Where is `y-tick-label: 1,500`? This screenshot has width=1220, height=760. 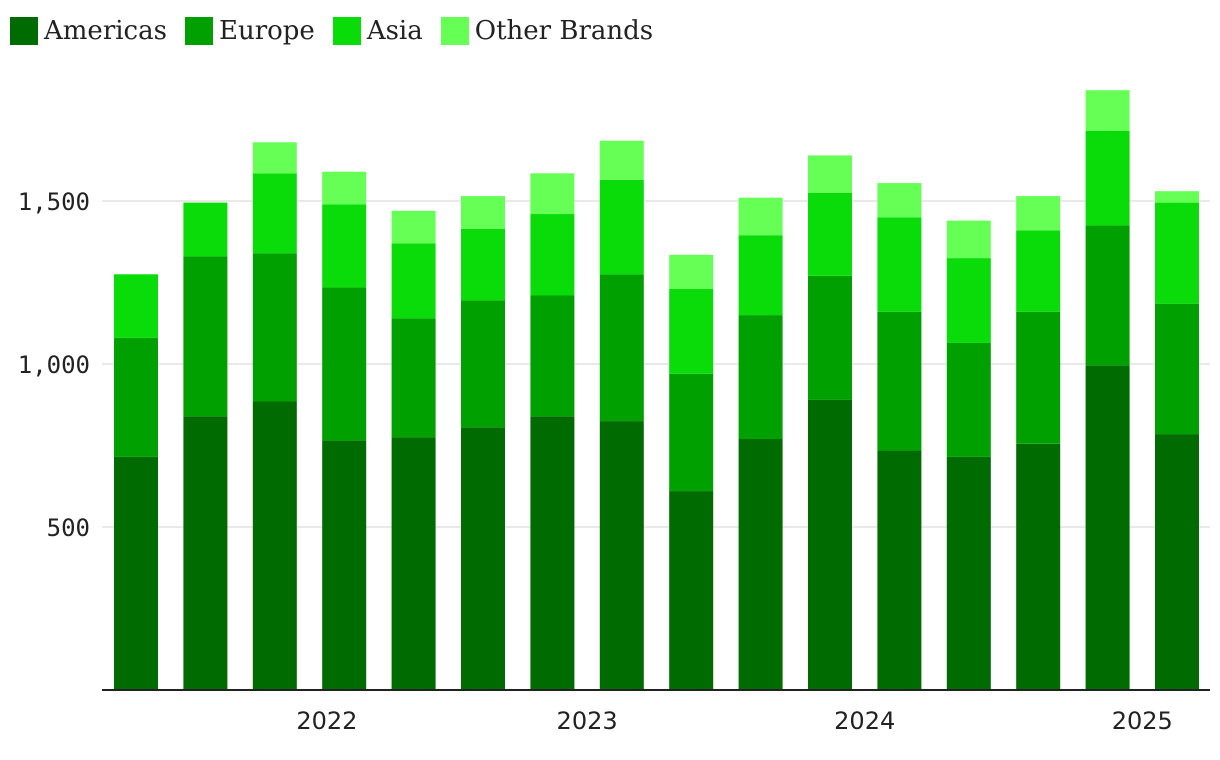
y-tick-label: 1,500 is located at coordinates (54, 202).